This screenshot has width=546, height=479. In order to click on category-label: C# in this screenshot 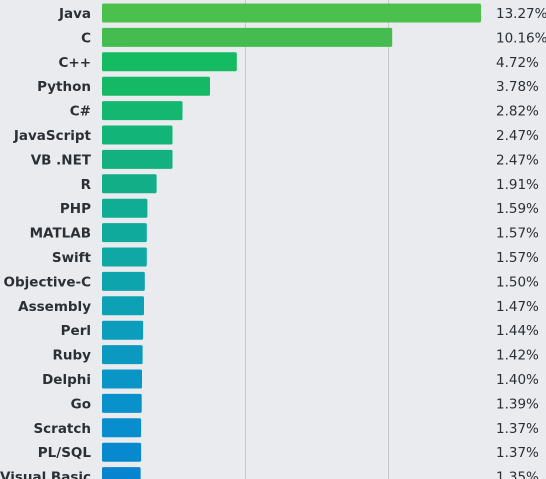, I will do `click(80, 112)`.